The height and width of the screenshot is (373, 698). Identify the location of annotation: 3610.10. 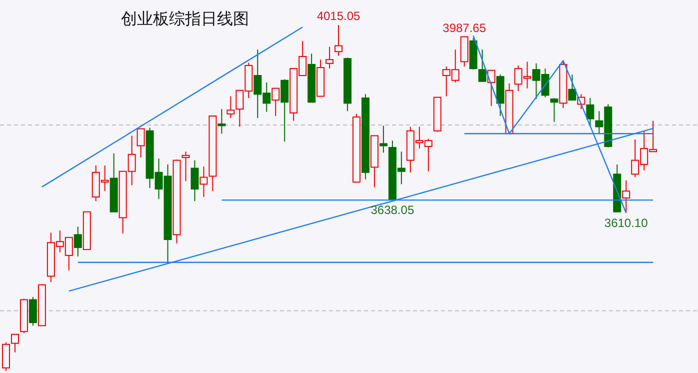
(626, 223).